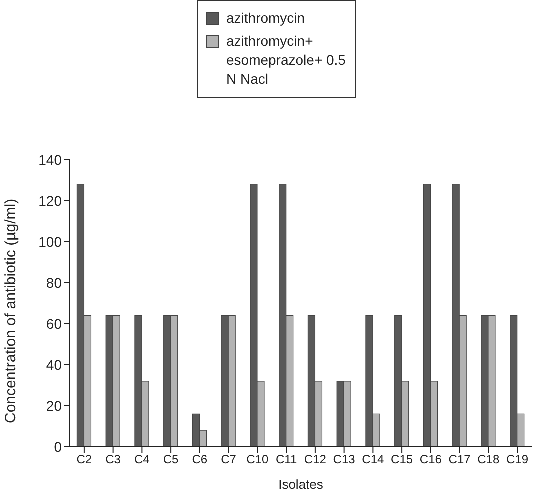 This screenshot has height=497, width=542. I want to click on y-tick-label: 120, so click(50, 200).